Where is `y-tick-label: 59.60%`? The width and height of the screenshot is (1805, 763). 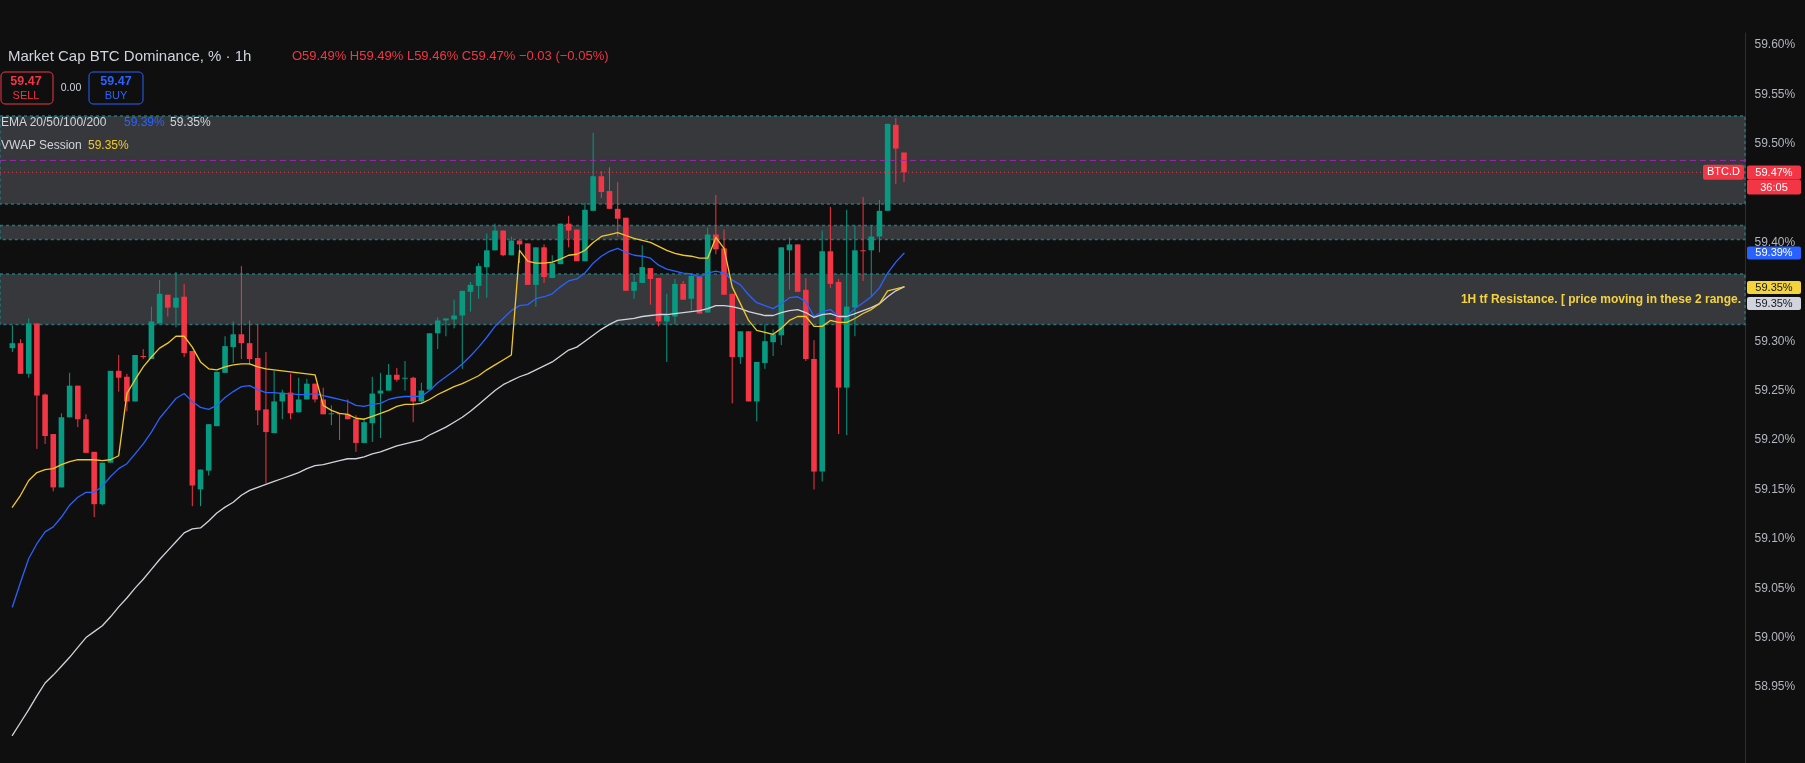 y-tick-label: 59.60% is located at coordinates (1775, 44).